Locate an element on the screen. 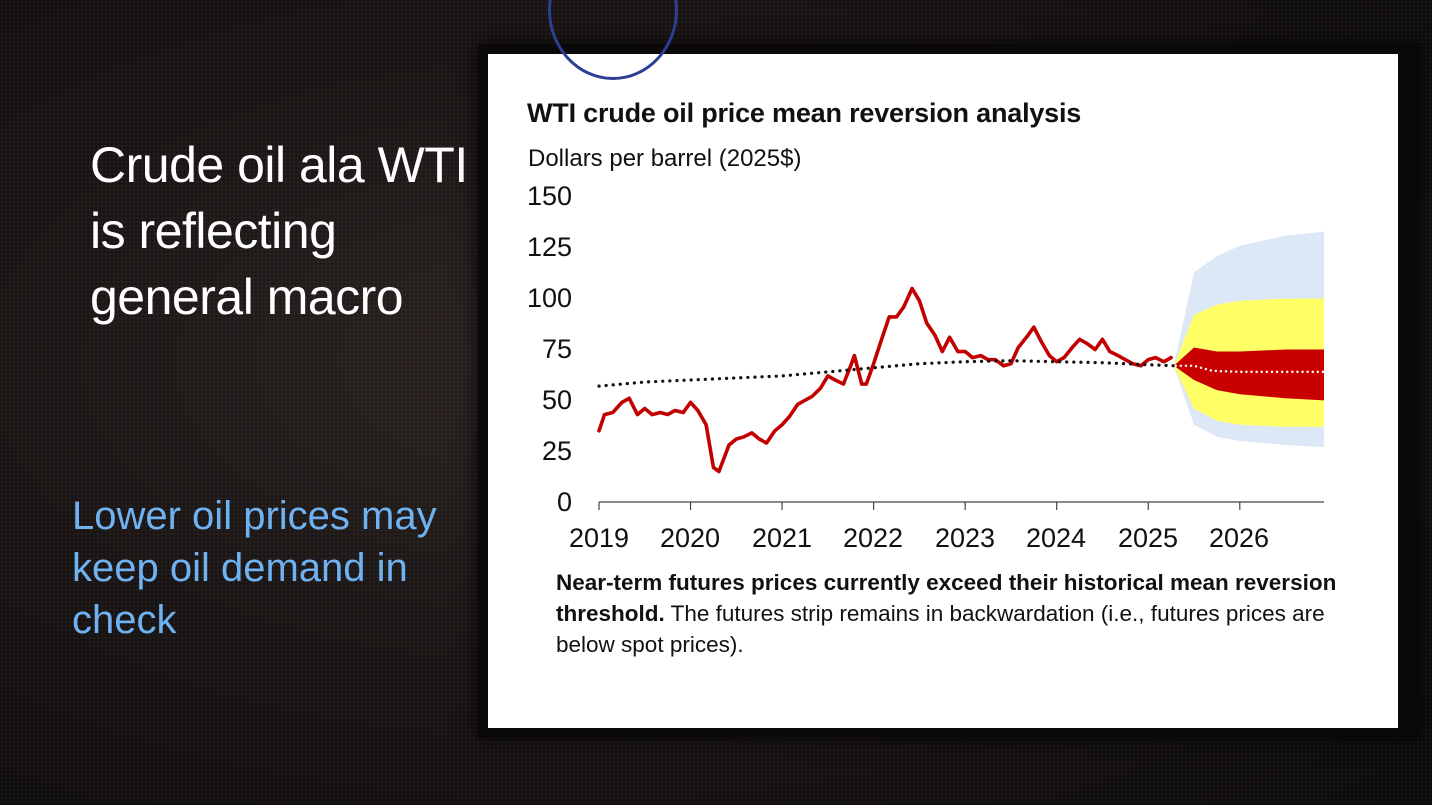  x-tick-label: 2021 is located at coordinates (782, 538).